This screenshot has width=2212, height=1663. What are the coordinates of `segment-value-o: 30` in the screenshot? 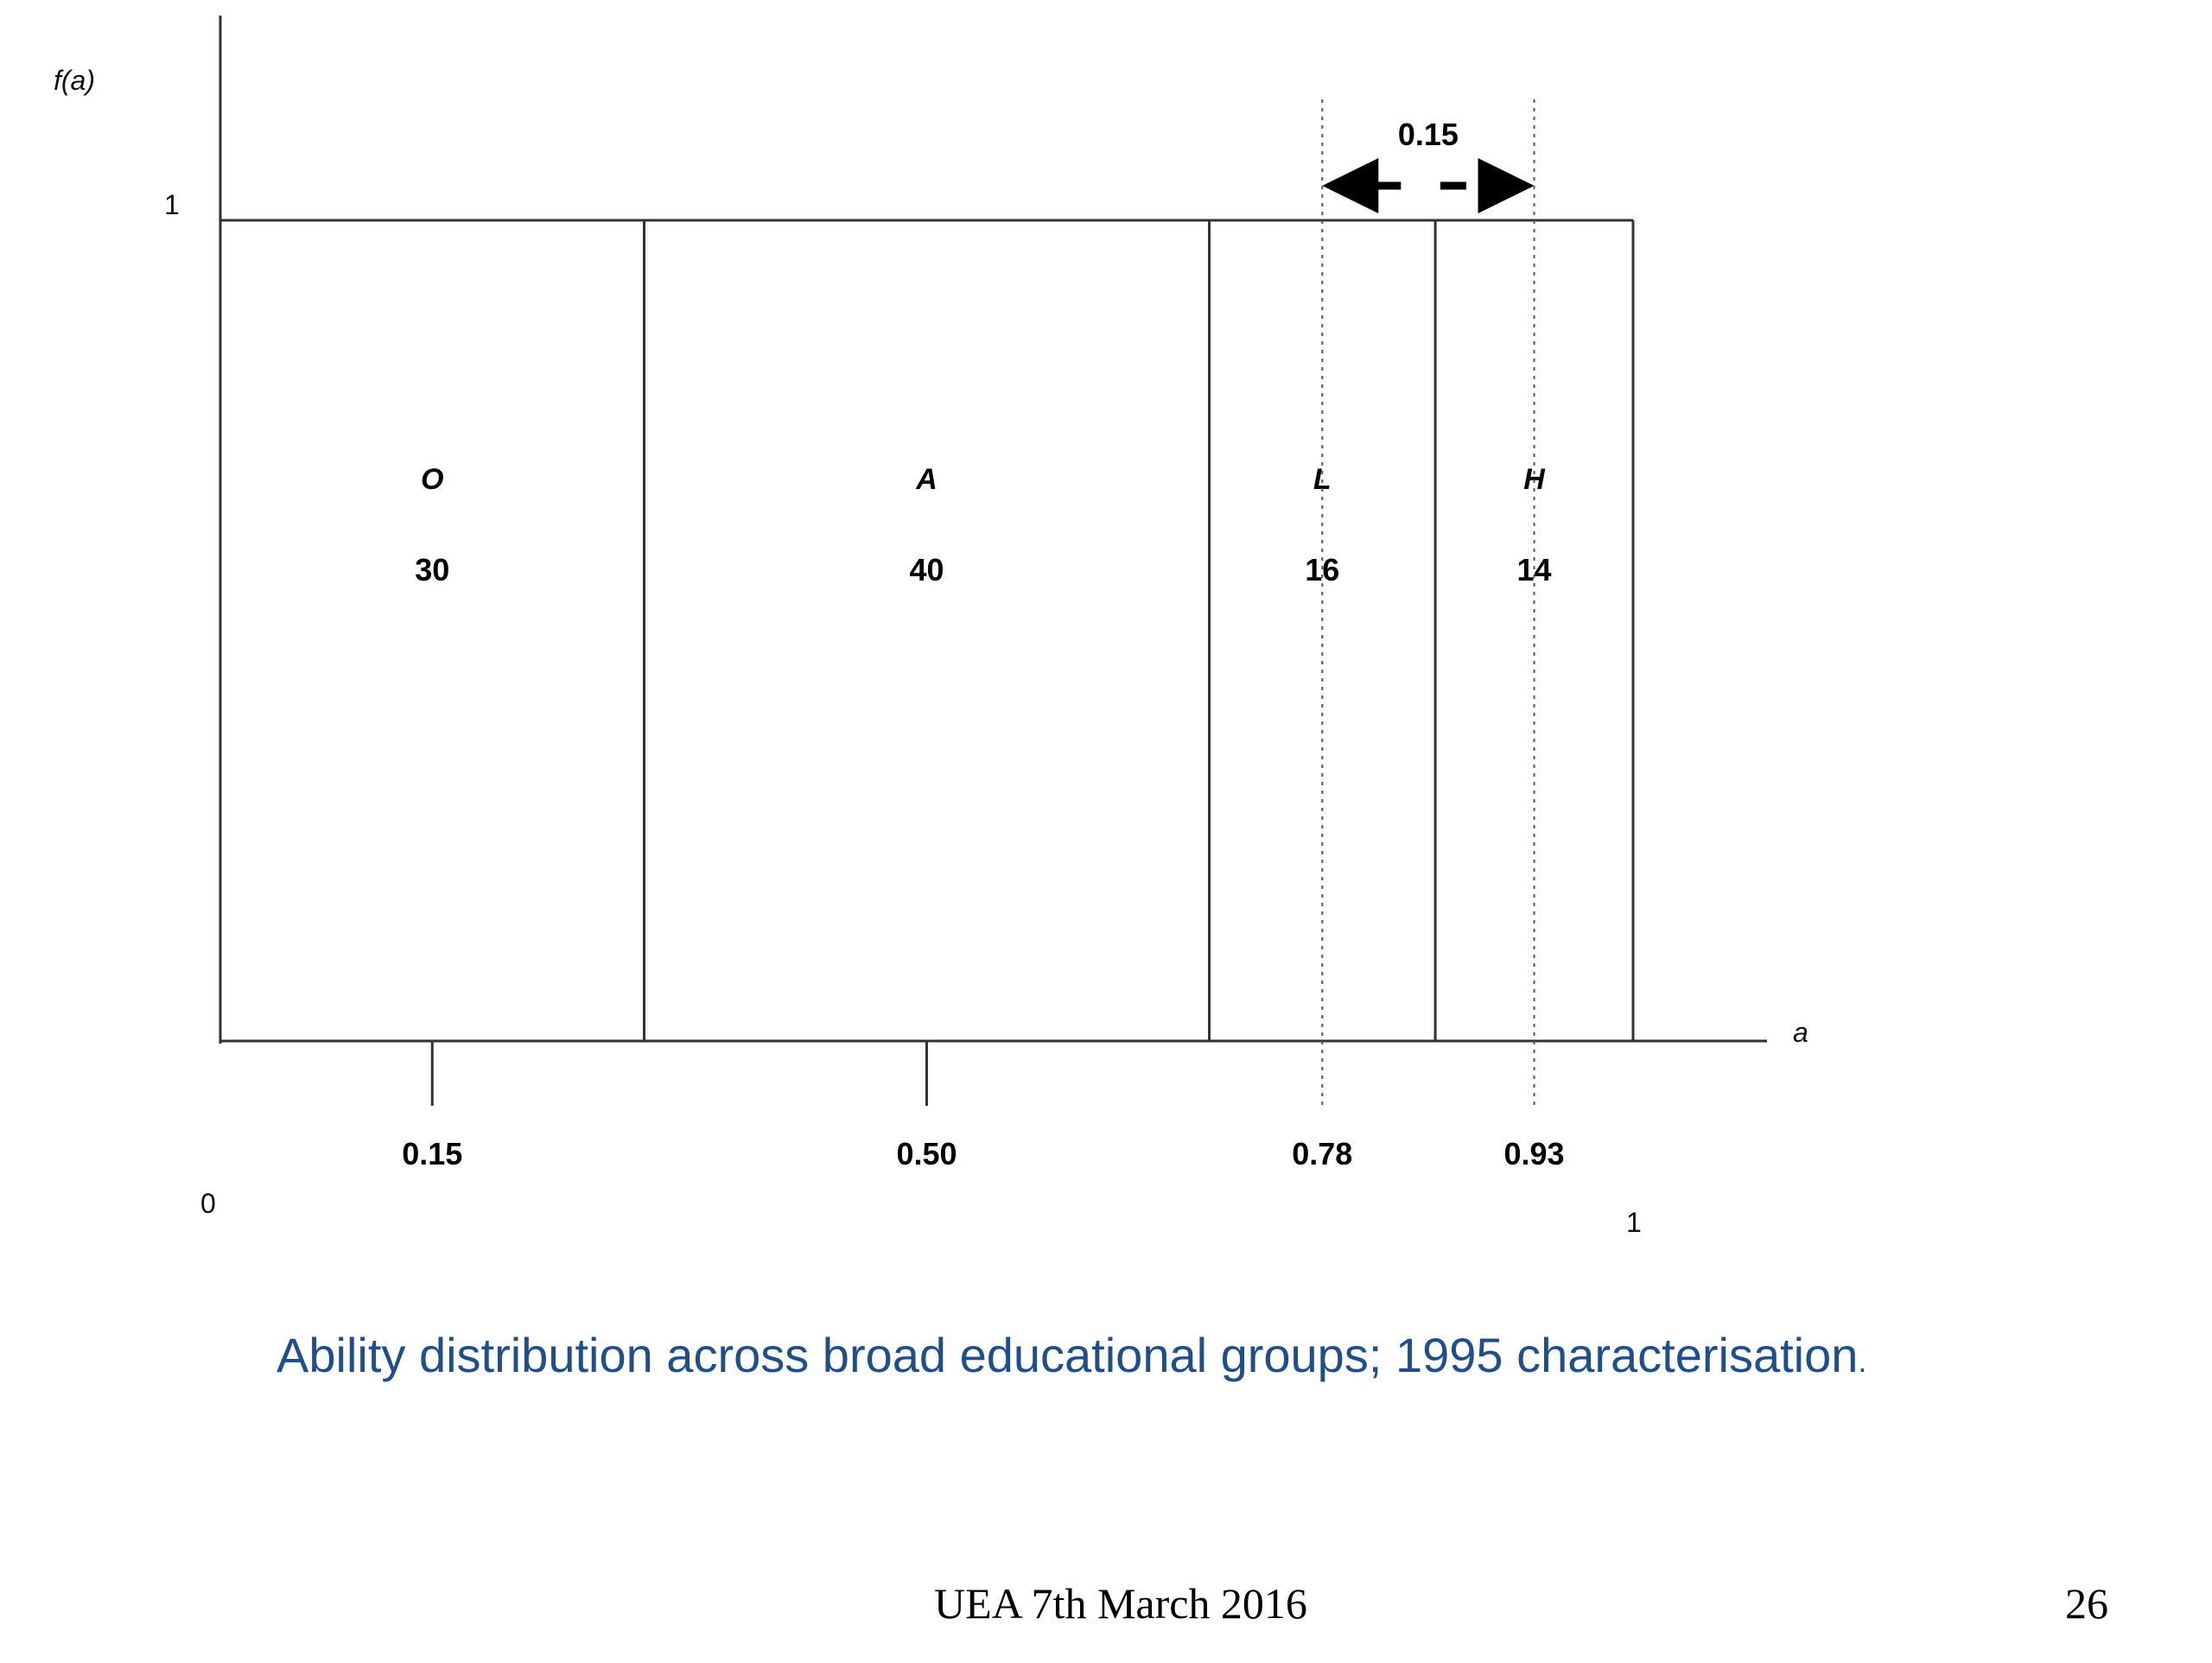 It's located at (432, 569).